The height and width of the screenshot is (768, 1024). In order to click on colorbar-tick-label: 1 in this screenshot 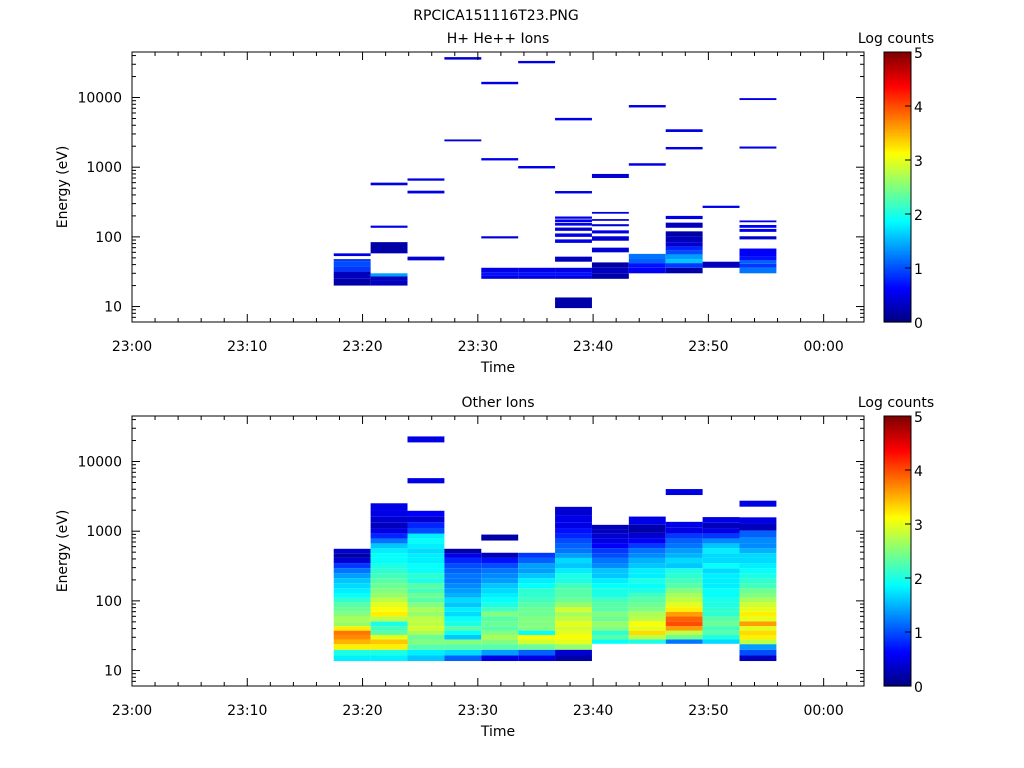, I will do `click(918, 634)`.